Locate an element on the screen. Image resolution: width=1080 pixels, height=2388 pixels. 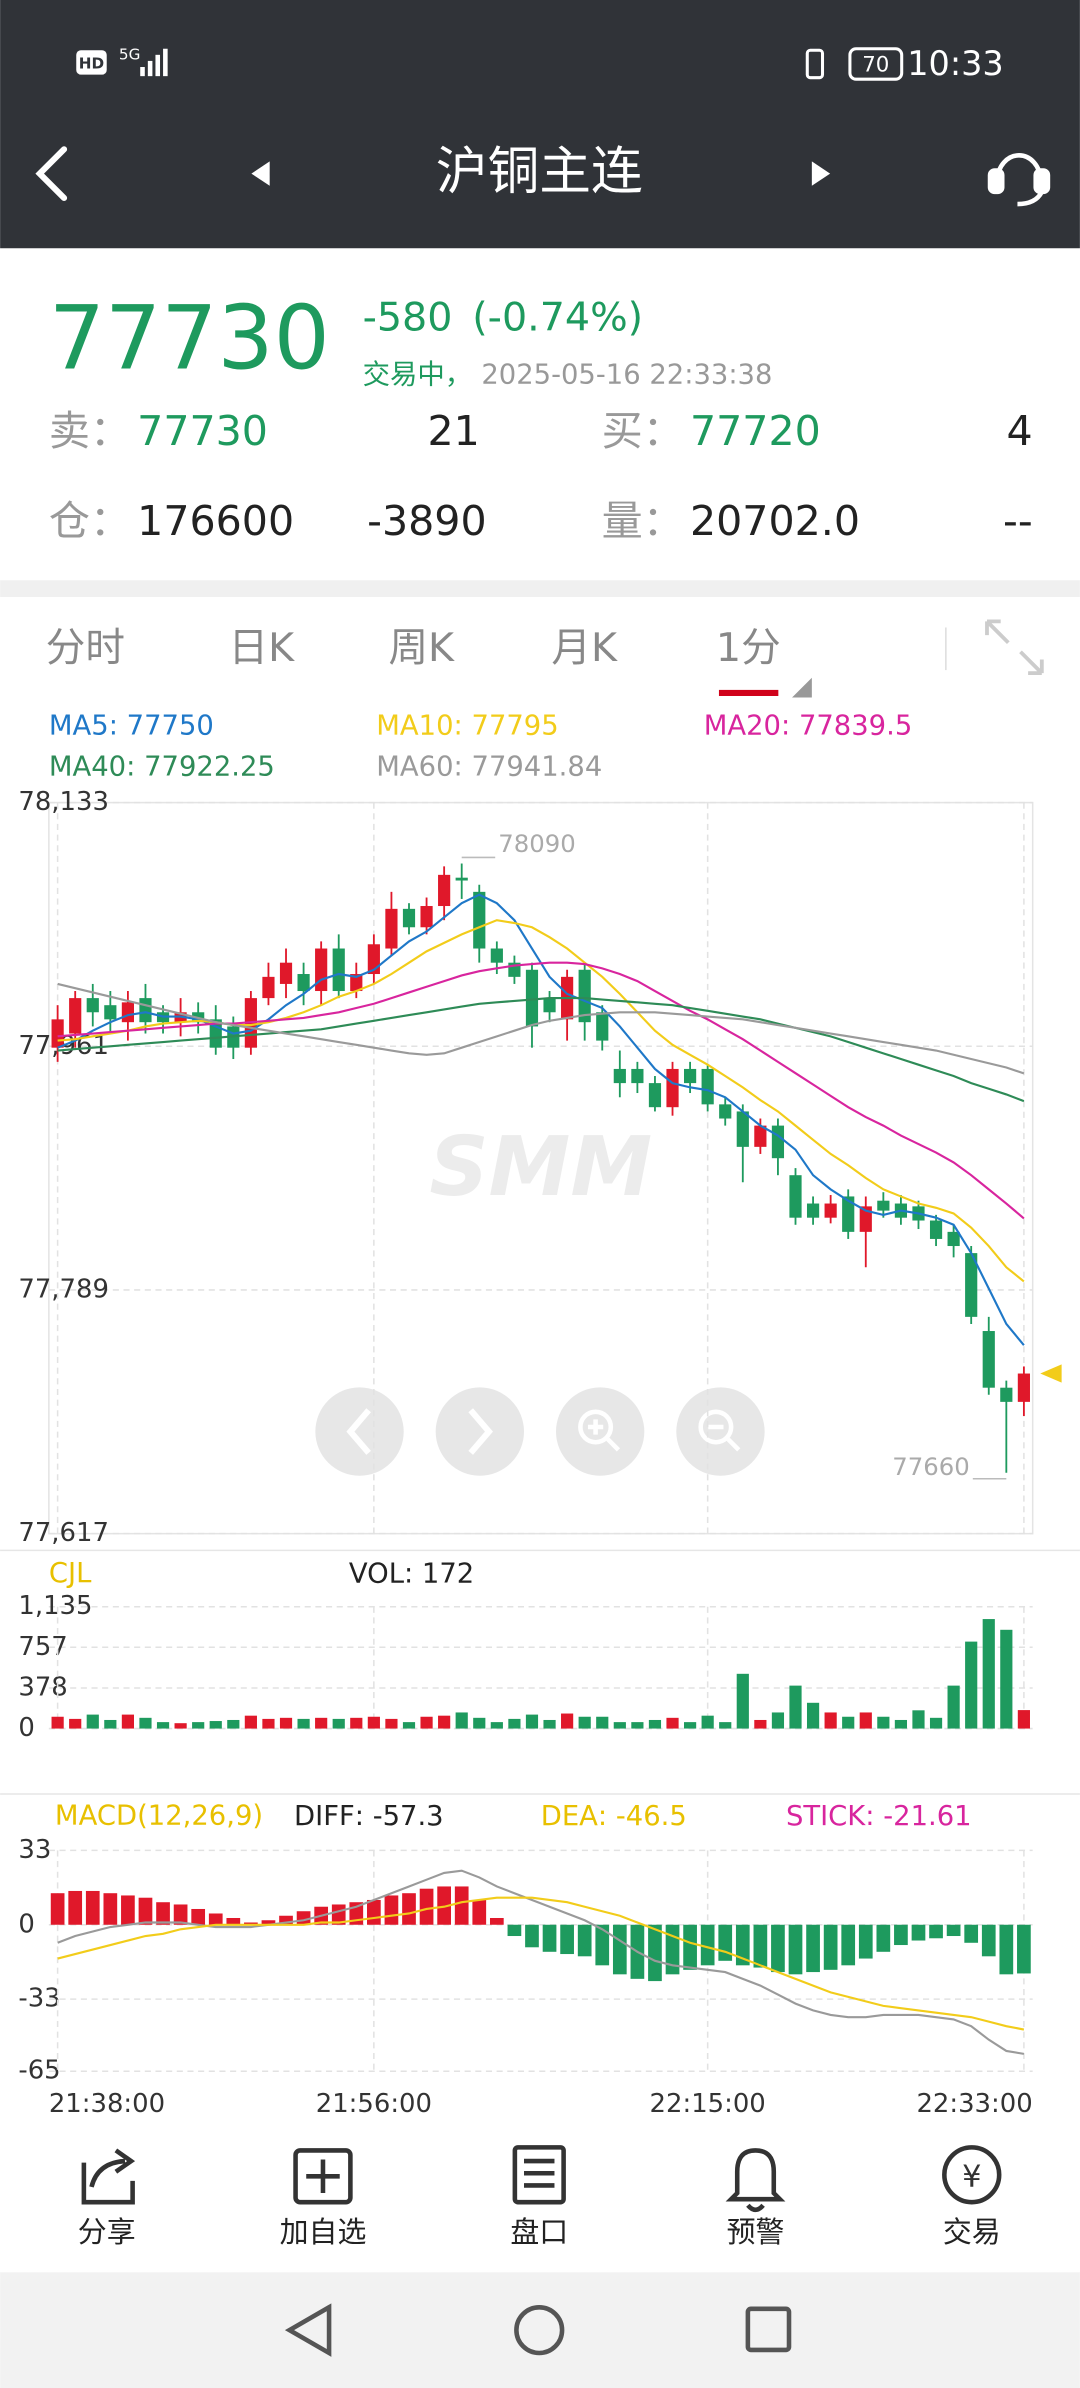
battery-level: 70 is located at coordinates (875, 64).